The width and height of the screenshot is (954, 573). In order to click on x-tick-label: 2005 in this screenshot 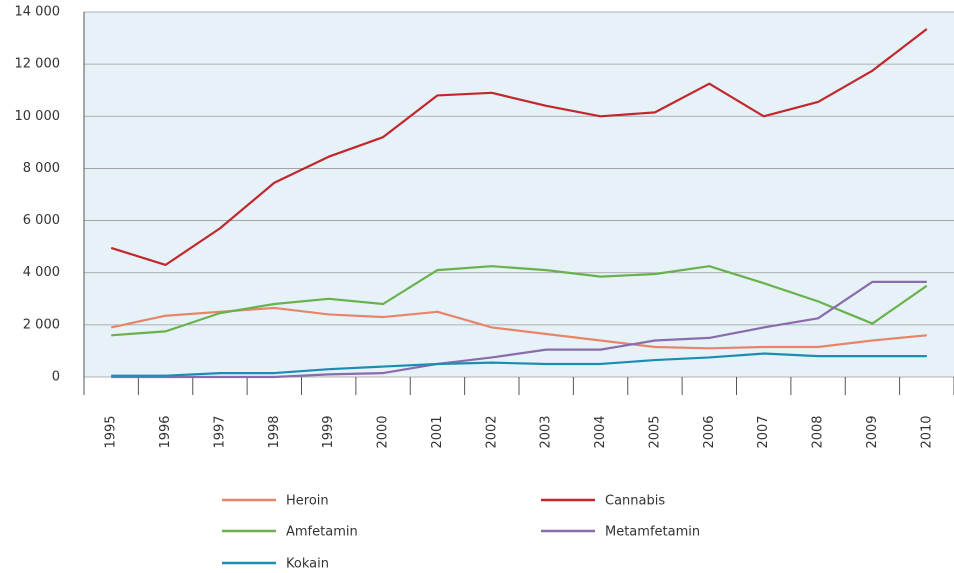, I will do `click(654, 431)`.